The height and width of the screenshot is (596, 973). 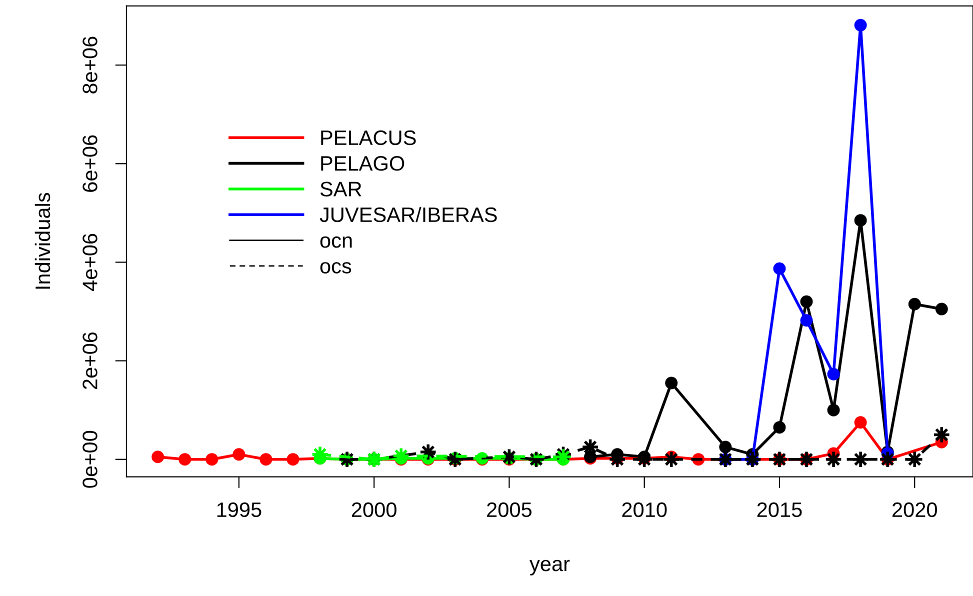 I want to click on x-tick-label: 2015, so click(x=779, y=510).